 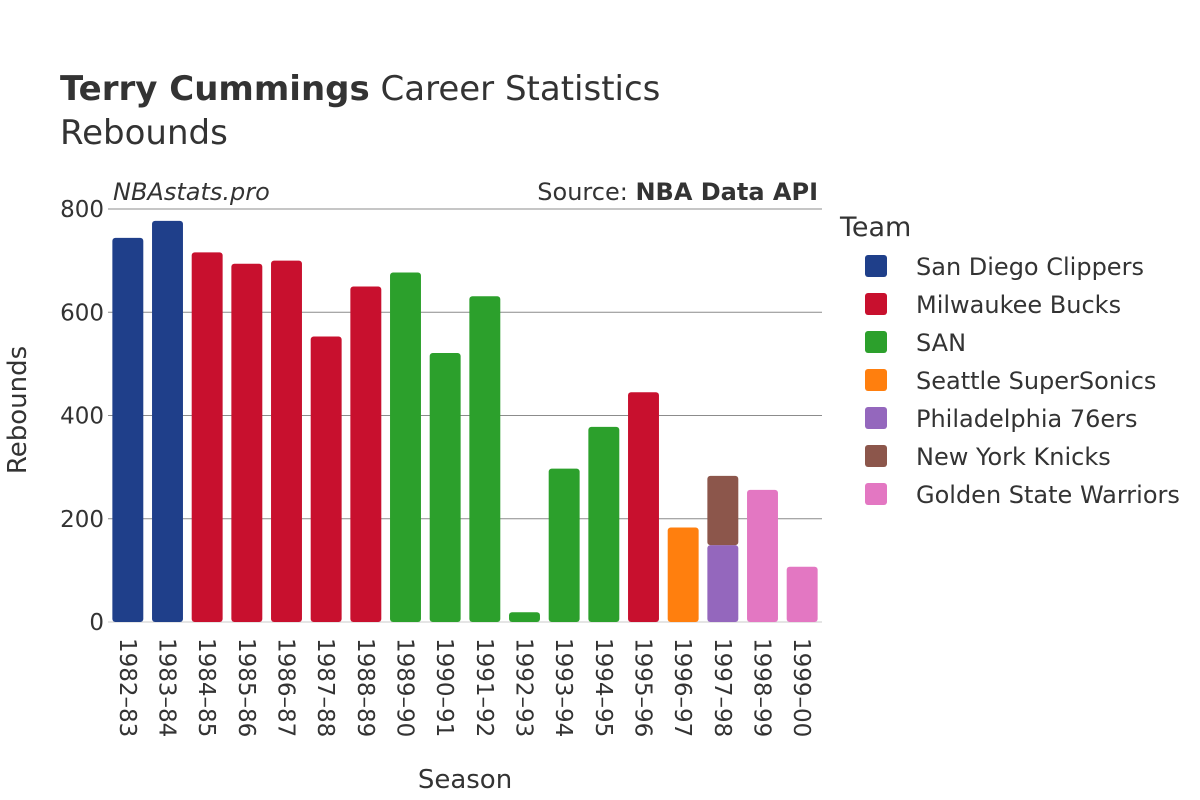 I want to click on x-tick-label: 1982–83, so click(x=127, y=687).